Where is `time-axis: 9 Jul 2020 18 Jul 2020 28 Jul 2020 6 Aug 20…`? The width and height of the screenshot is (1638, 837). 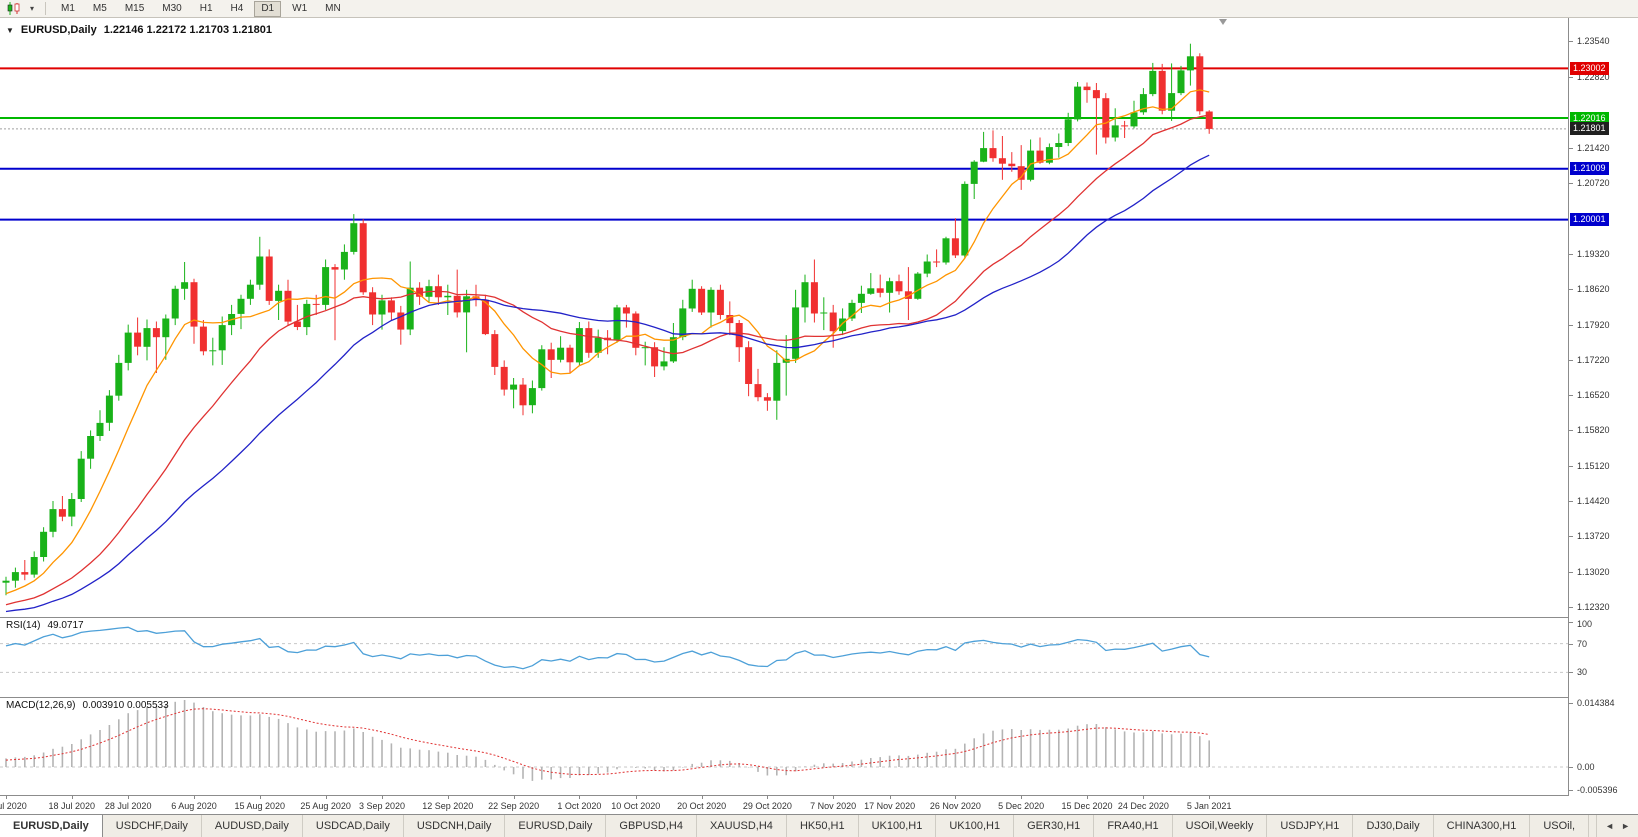
time-axis: 9 Jul 2020 18 Jul 2020 28 Jul 2020 6 Aug 20… is located at coordinates (819, 805).